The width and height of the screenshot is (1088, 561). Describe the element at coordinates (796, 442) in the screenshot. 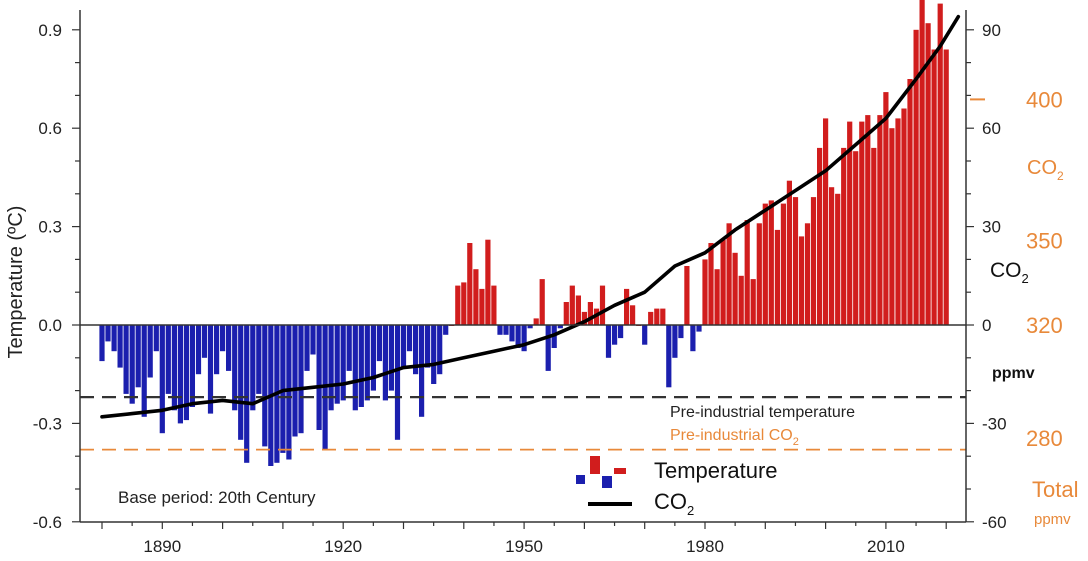

I see `pre-industrial-co2-label-sub: 2` at that location.